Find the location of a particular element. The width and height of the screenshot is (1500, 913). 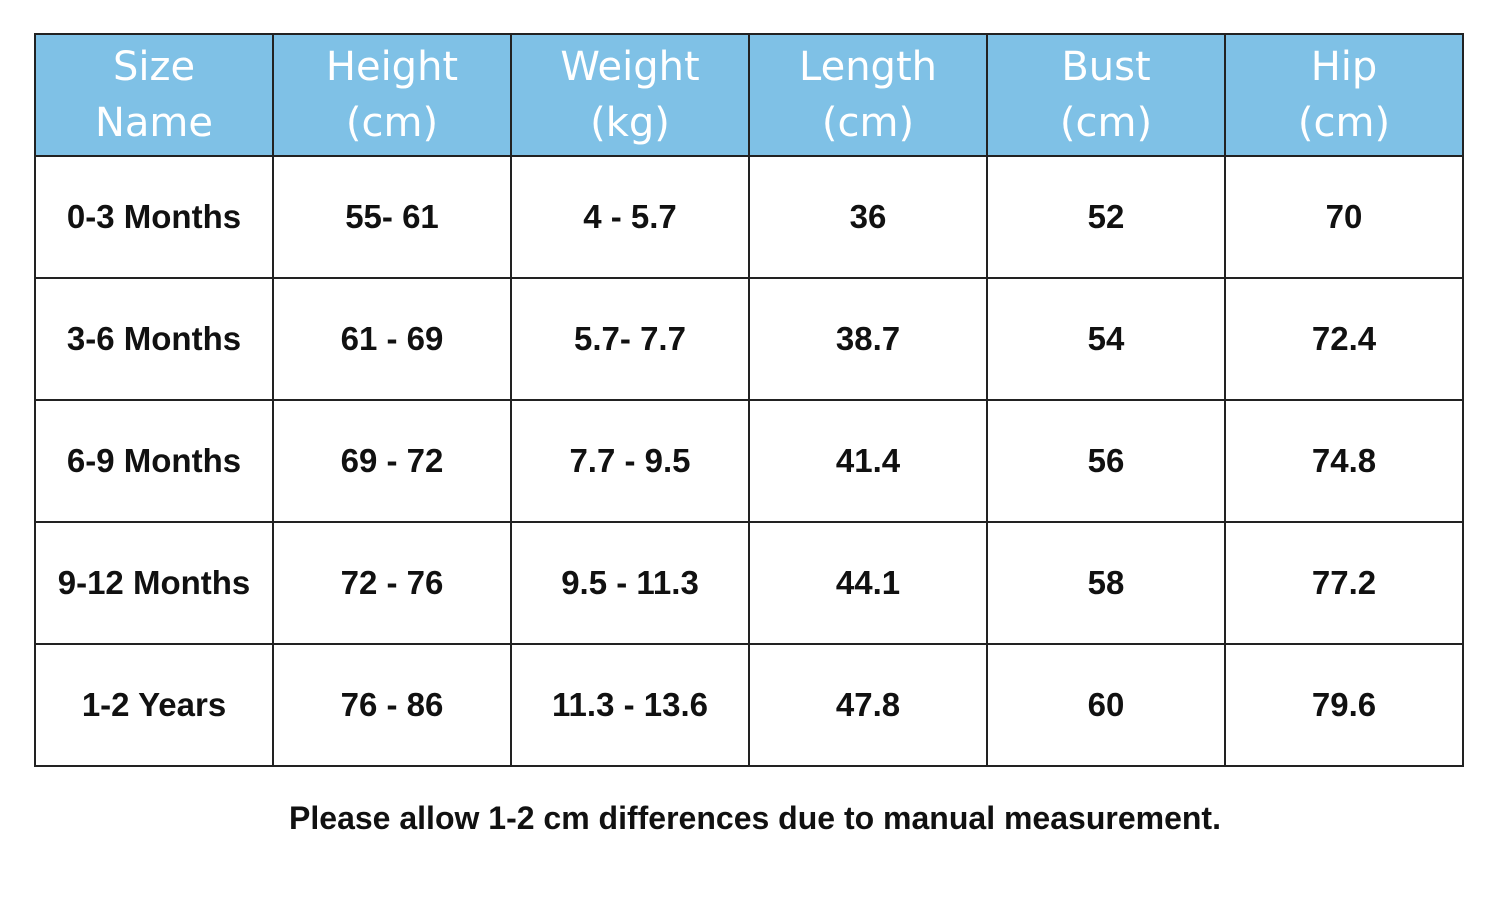

table-cell: 52 is located at coordinates (1107, 218).